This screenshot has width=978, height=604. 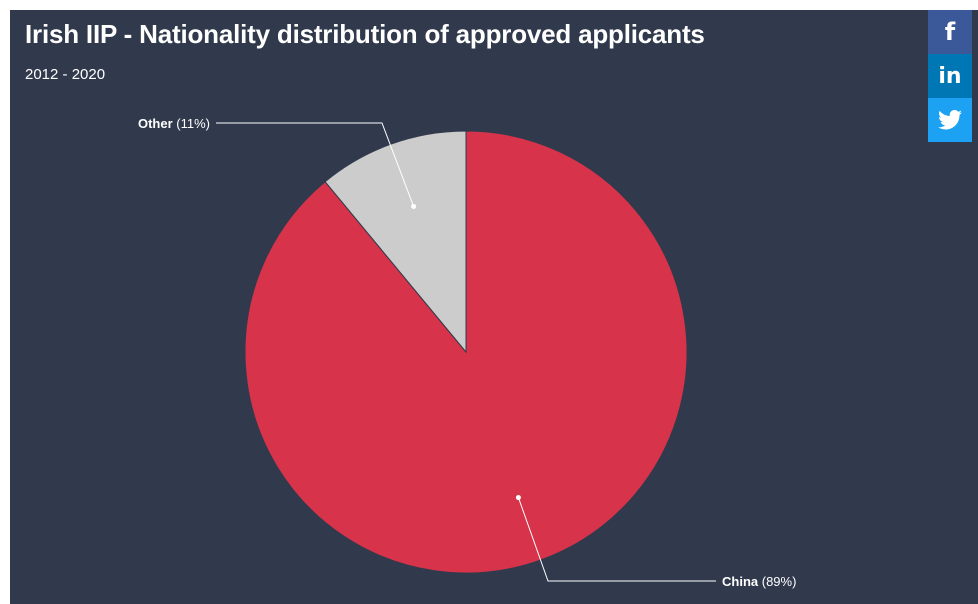 What do you see at coordinates (193, 123) in the screenshot?
I see `slice-label-value: (11%)` at bounding box center [193, 123].